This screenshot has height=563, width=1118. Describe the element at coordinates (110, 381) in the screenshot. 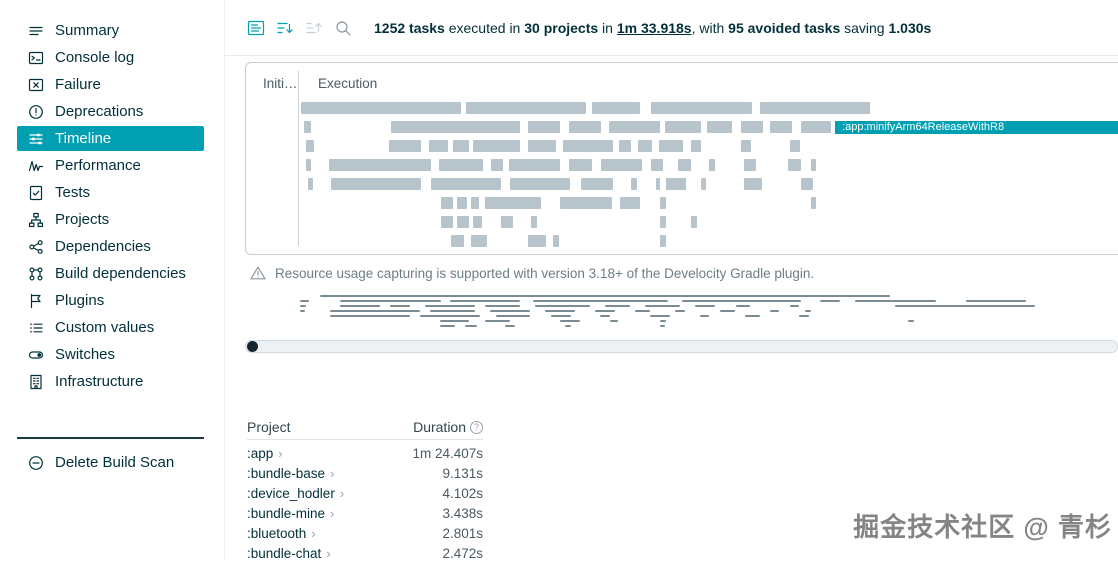

I see `sidebar-item-infrastructure: Infrastructure` at that location.